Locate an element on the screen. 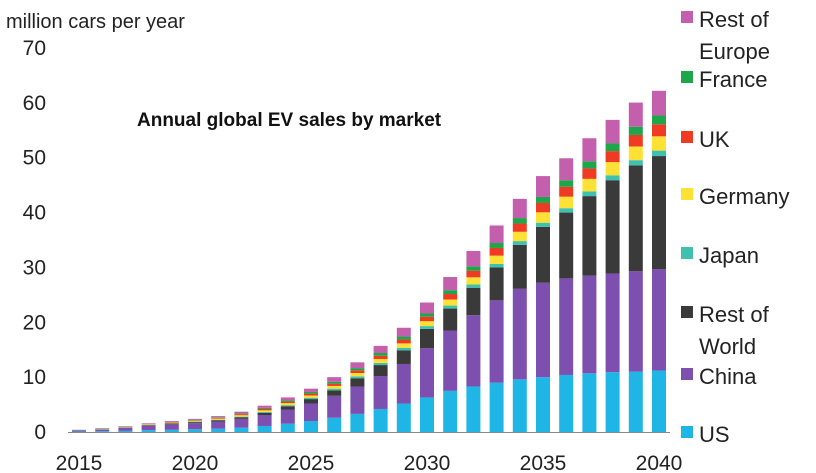 Image resolution: width=816 pixels, height=473 pixels. bar-france-2027 is located at coordinates (357, 369).